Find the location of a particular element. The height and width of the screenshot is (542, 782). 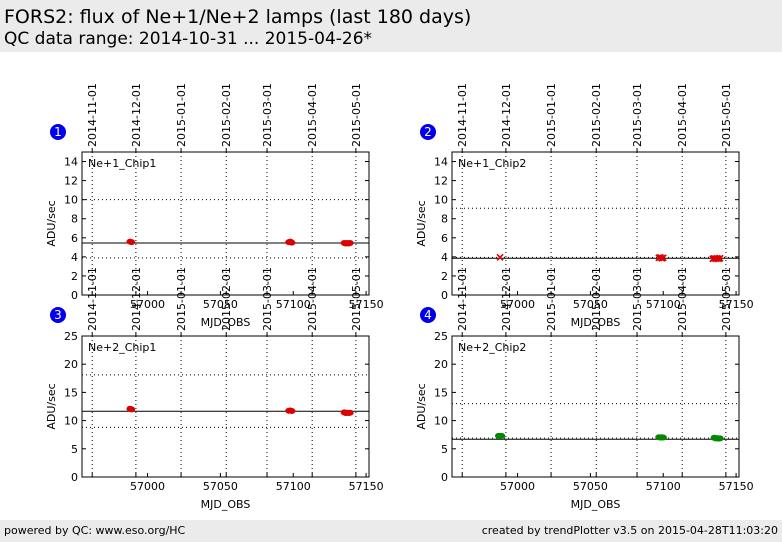

panel-badge-label: 3 is located at coordinates (58, 315).